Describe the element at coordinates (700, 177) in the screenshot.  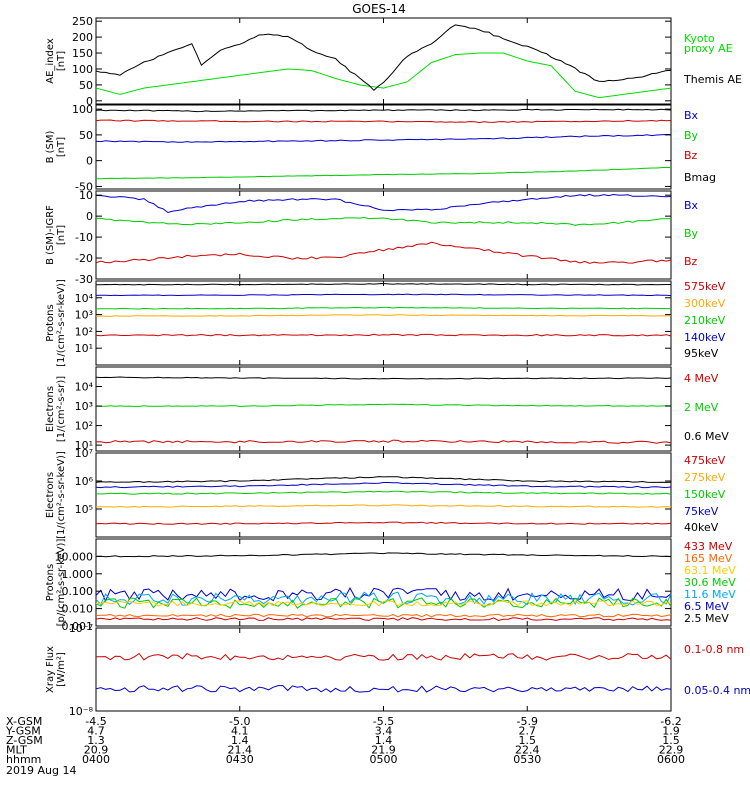
I see `legend-entry: Bmag` at that location.